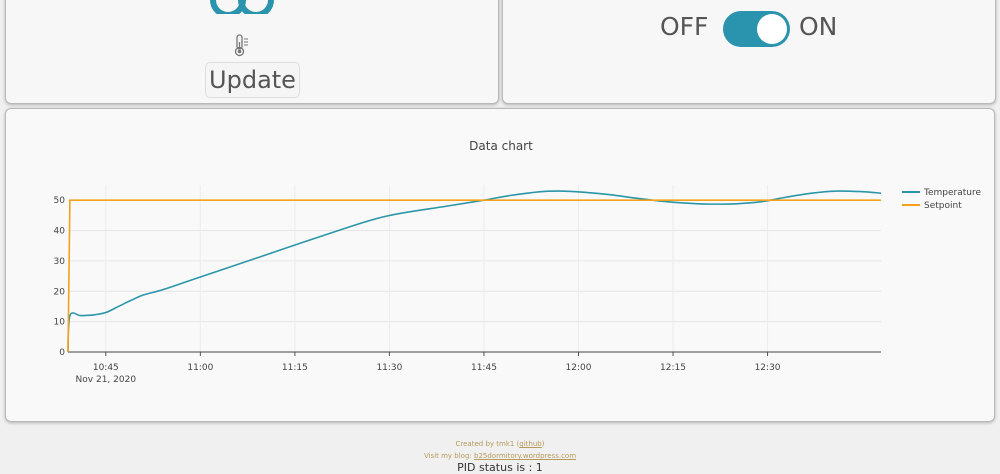  What do you see at coordinates (295, 368) in the screenshot?
I see `x-tick-label: 11:15` at bounding box center [295, 368].